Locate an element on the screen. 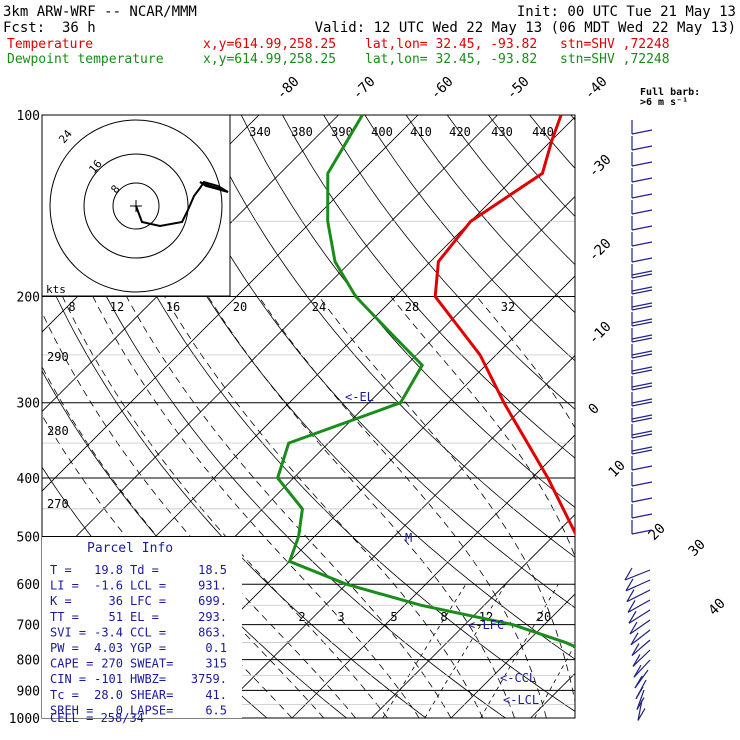  mix-top-label-16: 16 is located at coordinates (173, 307).